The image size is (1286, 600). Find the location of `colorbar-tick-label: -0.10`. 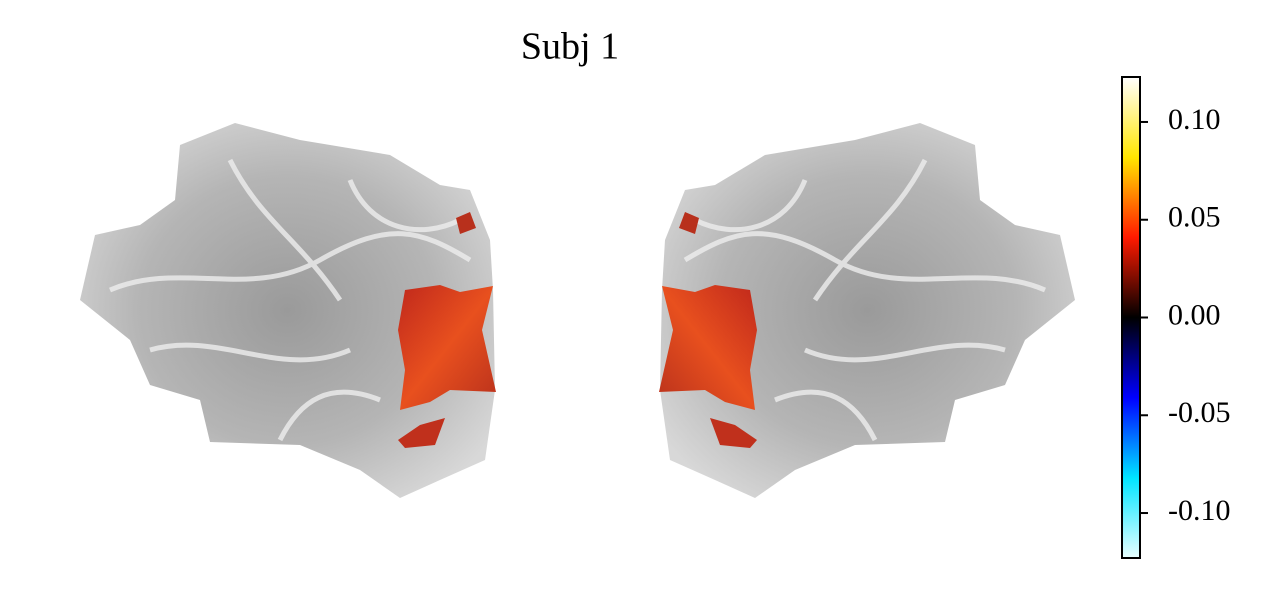

colorbar-tick-label: -0.10 is located at coordinates (1199, 510).